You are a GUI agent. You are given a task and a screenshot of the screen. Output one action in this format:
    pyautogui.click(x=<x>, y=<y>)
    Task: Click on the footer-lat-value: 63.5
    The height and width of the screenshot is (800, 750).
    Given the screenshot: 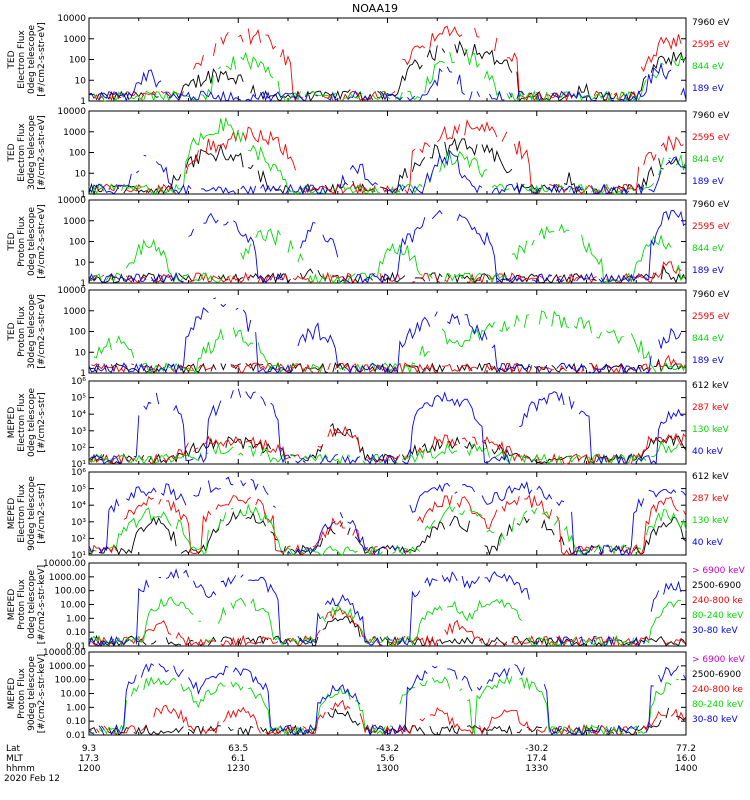 What is the action you would take?
    pyautogui.click(x=238, y=749)
    